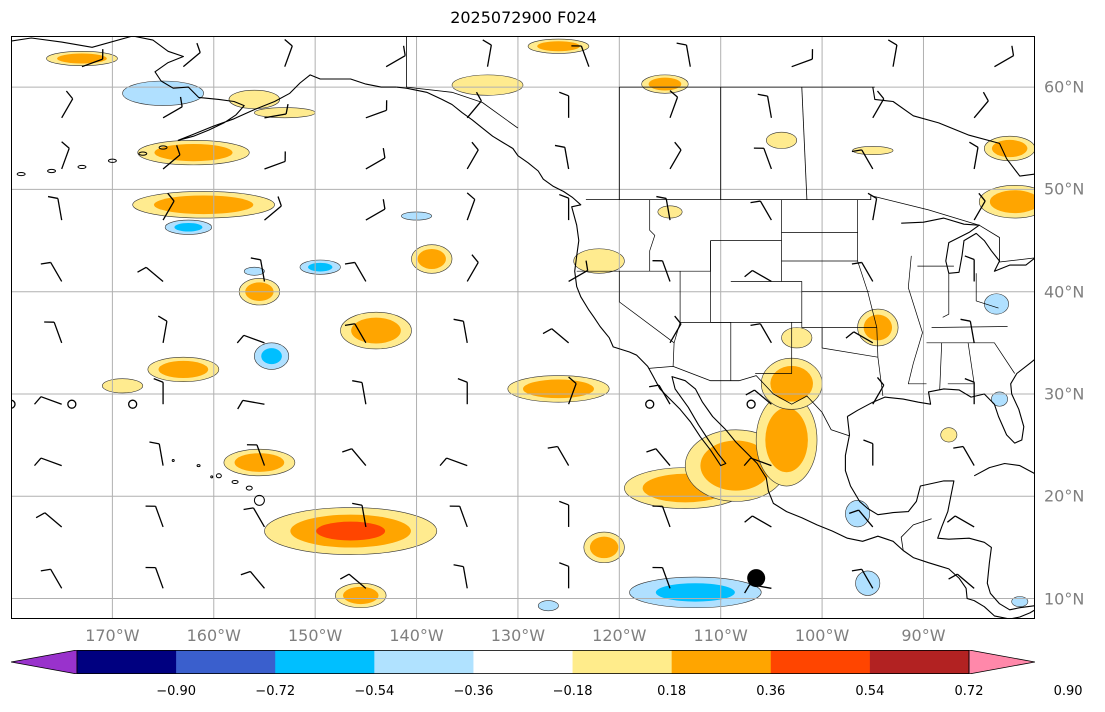  Describe the element at coordinates (771, 691) in the screenshot. I see `colorbar-tick-label: 0.36` at that location.